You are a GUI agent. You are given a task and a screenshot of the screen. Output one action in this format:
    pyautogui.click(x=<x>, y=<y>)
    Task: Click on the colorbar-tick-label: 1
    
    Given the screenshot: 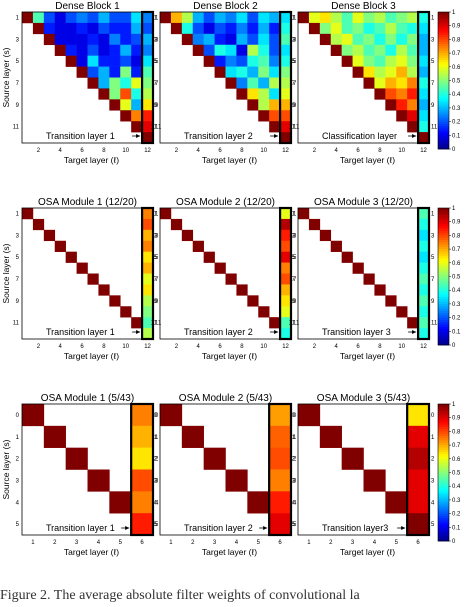 What is the action you would take?
    pyautogui.click(x=454, y=405)
    